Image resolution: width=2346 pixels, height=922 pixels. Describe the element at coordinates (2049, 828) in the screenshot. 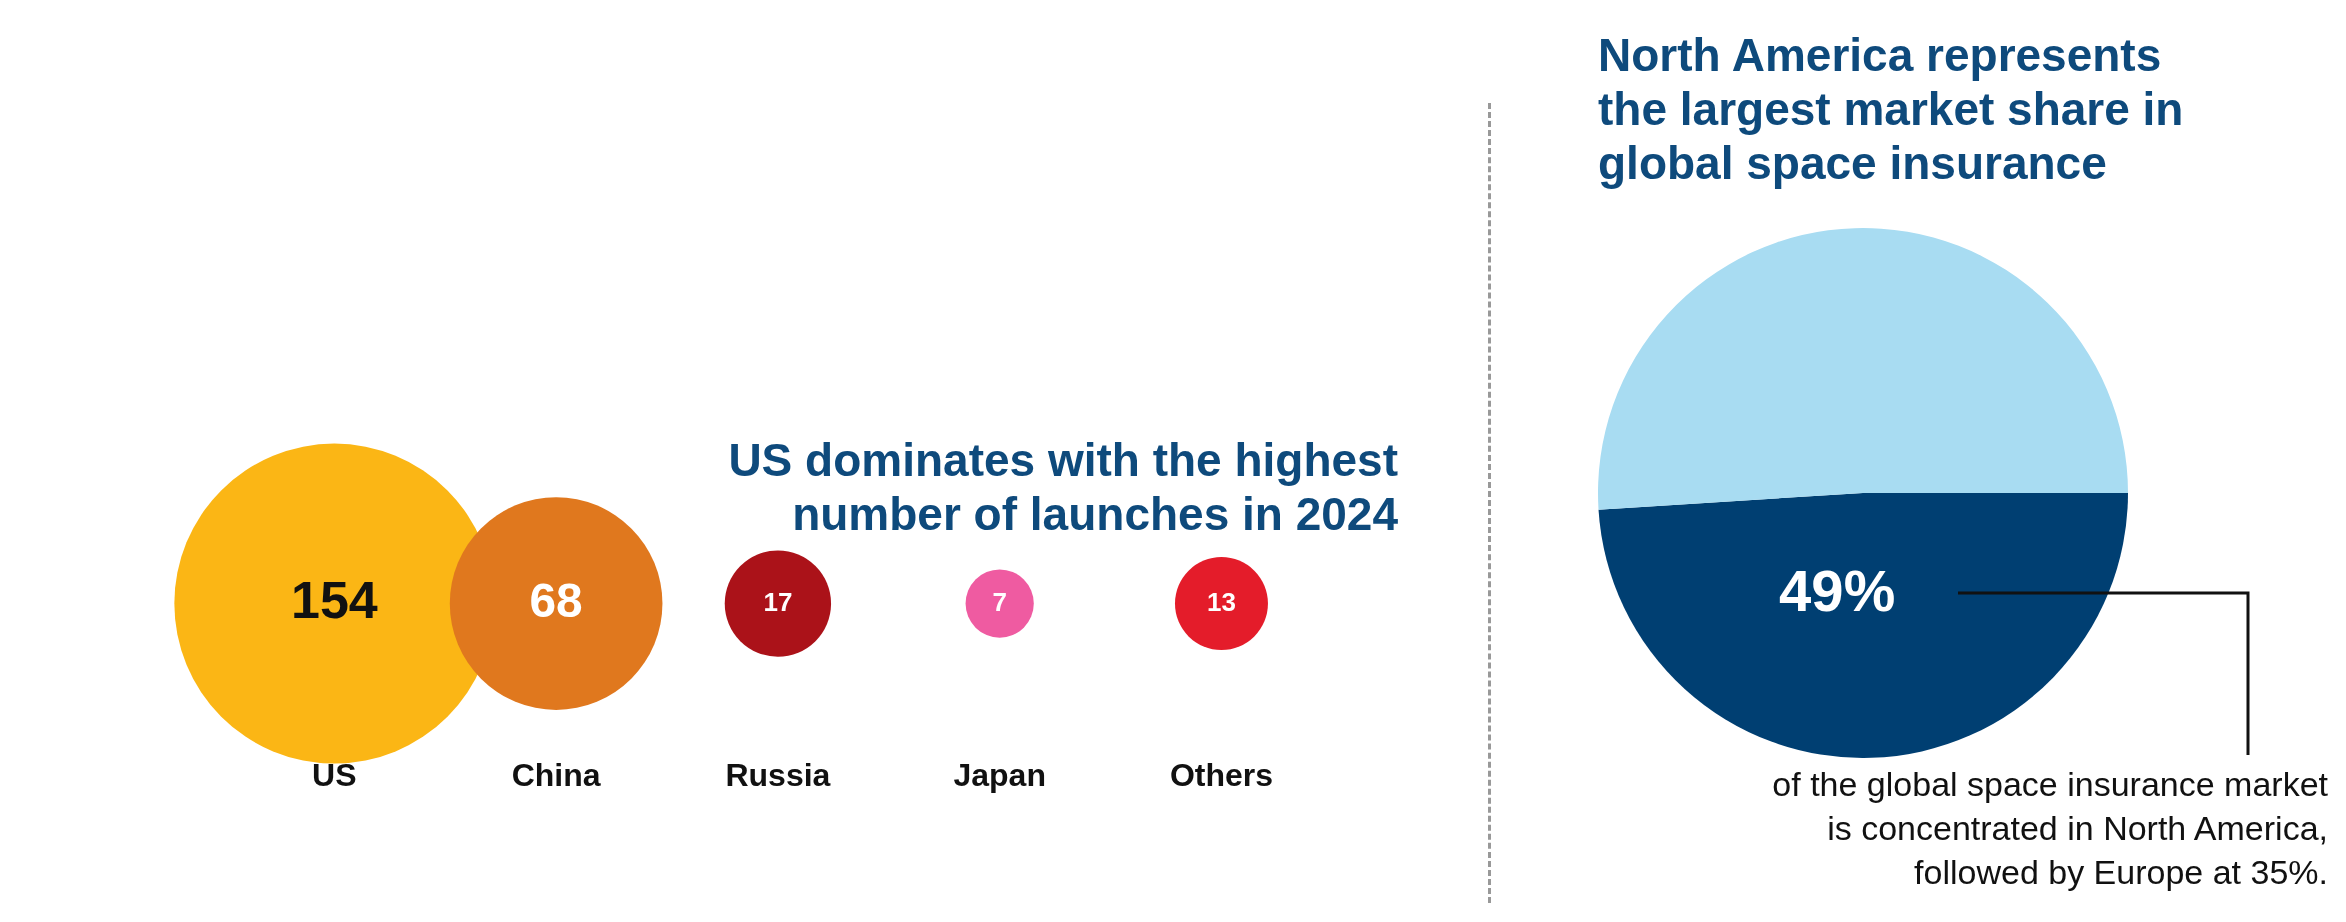

I see `text: of the global space insurance market is concentrated in North America, followed by Europe at 35%.` at that location.